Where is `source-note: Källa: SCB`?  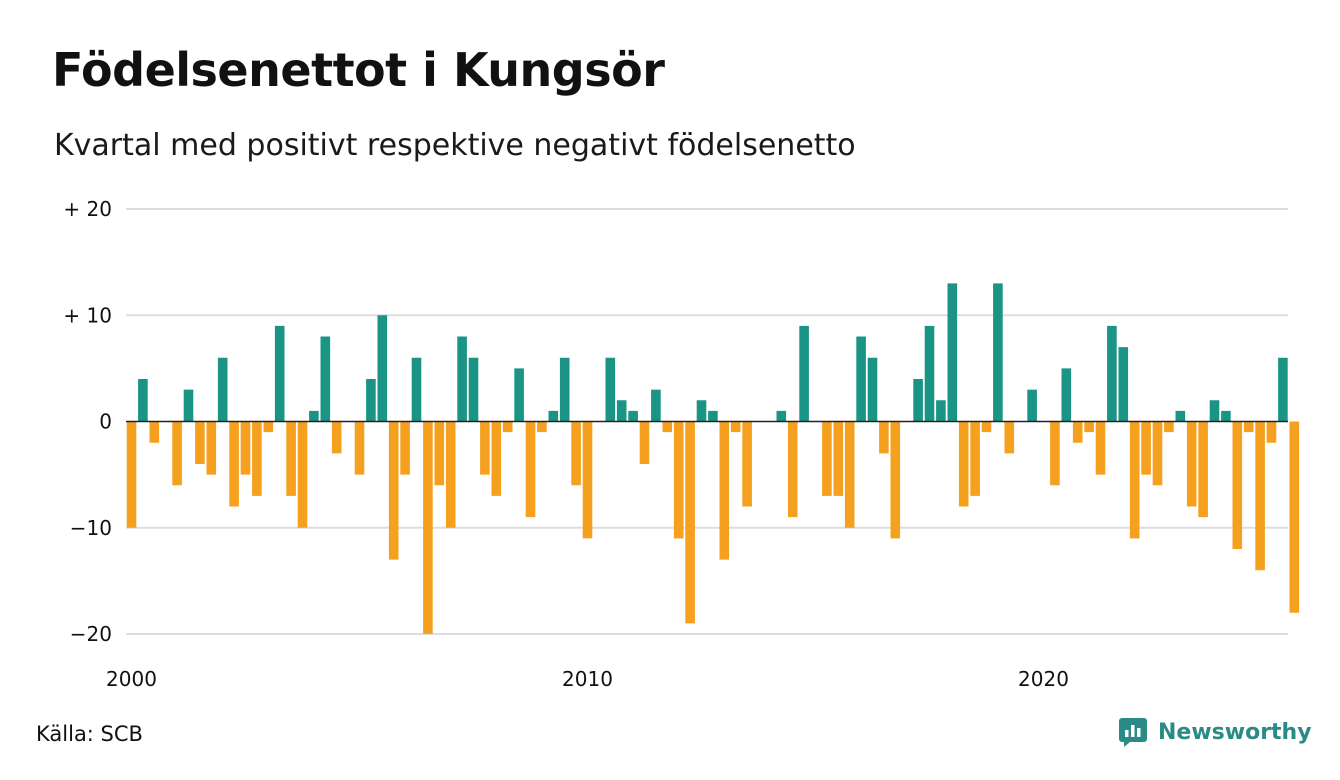 source-note: Källa: SCB is located at coordinates (89, 734).